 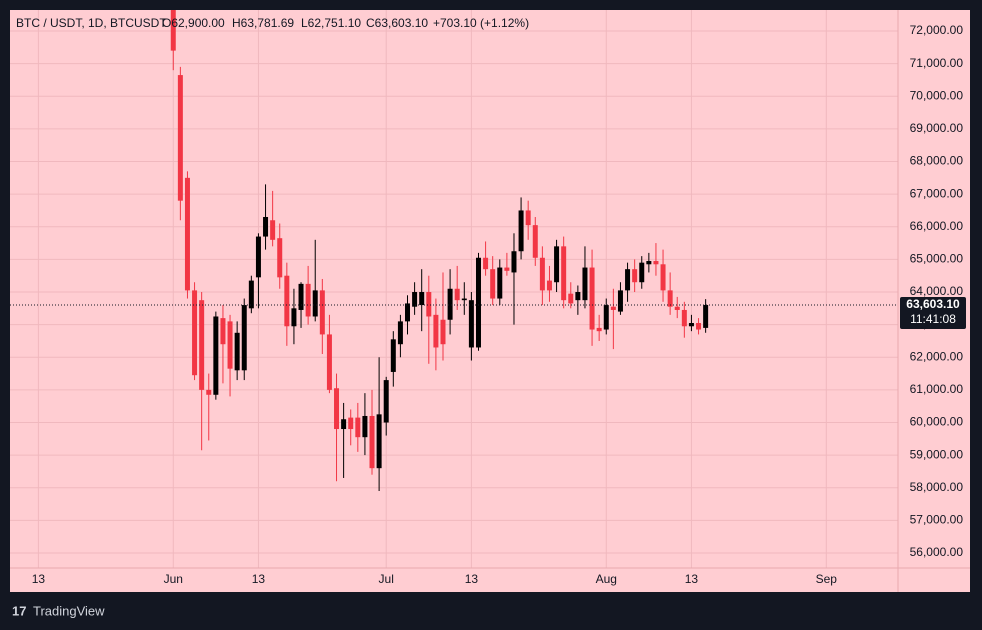 What do you see at coordinates (937, 487) in the screenshot?
I see `y-tick-label: 58,000.00` at bounding box center [937, 487].